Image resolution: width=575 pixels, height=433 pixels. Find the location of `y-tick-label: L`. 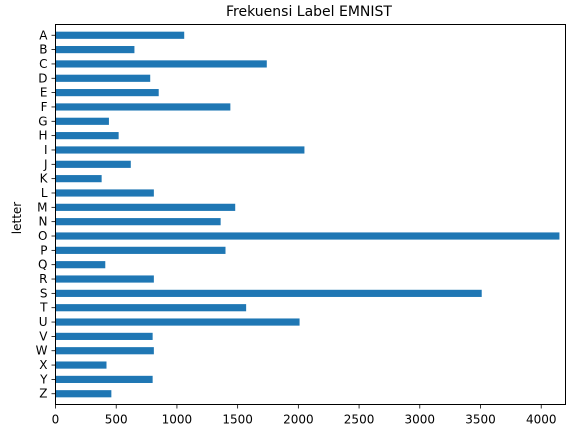

y-tick-label: L is located at coordinates (44, 193).